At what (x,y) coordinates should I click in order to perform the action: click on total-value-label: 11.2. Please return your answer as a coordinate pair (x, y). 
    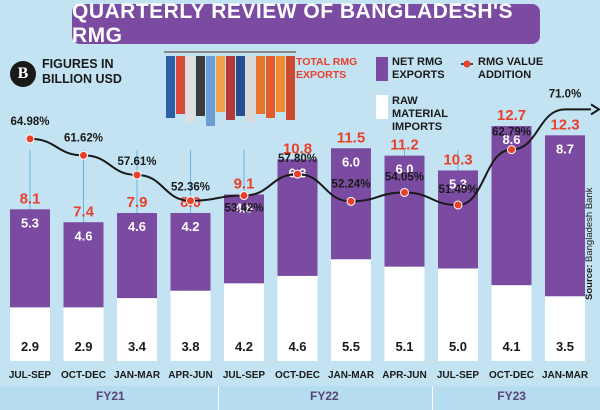
    Looking at the image, I should click on (404, 145).